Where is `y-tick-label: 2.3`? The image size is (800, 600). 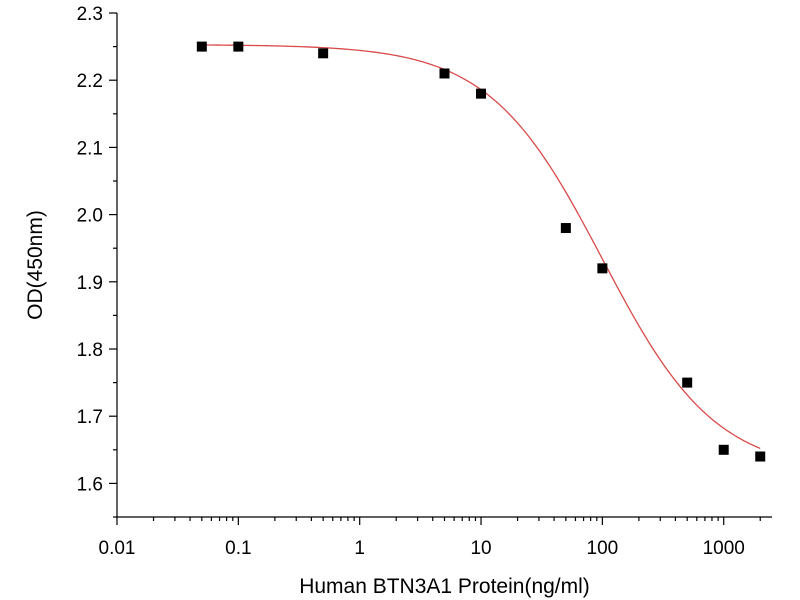 y-tick-label: 2.3 is located at coordinates (90, 14).